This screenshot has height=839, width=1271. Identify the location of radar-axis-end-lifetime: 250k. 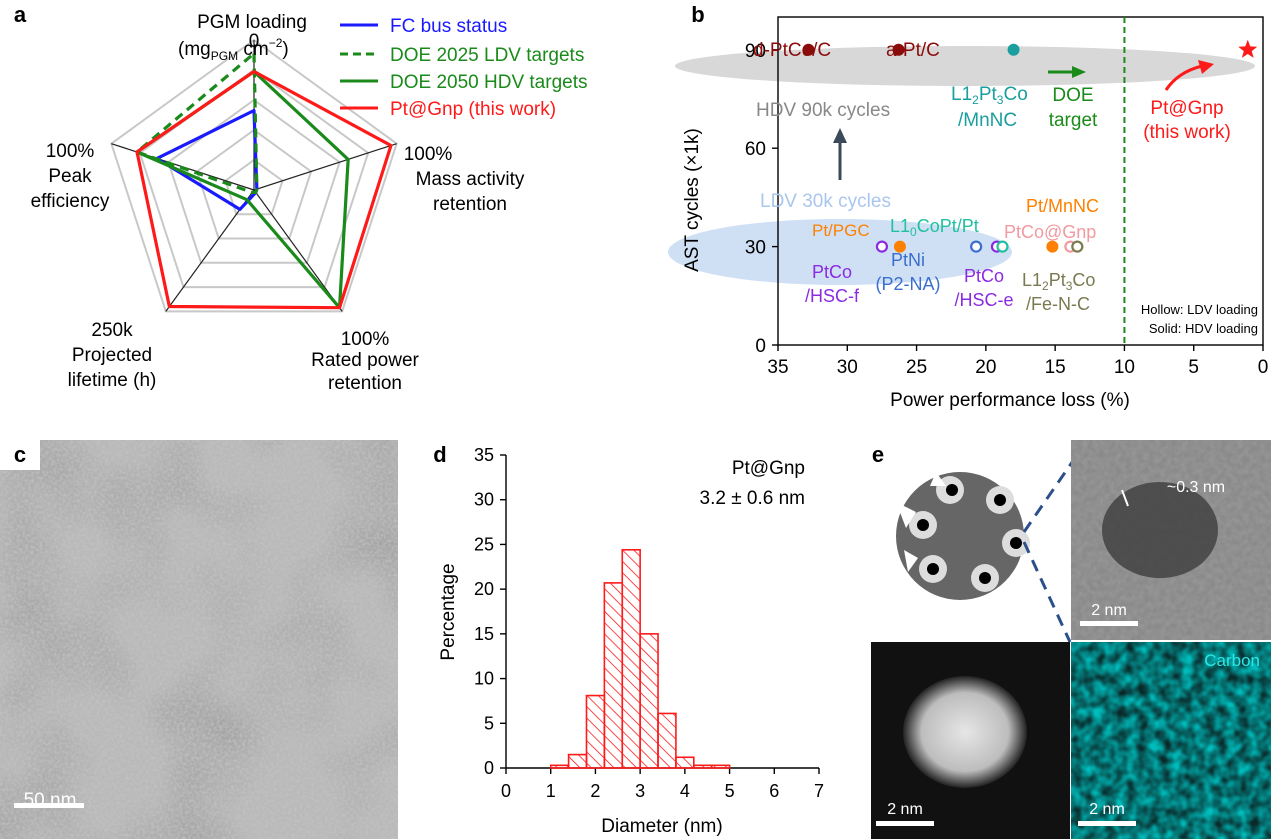
(112, 330).